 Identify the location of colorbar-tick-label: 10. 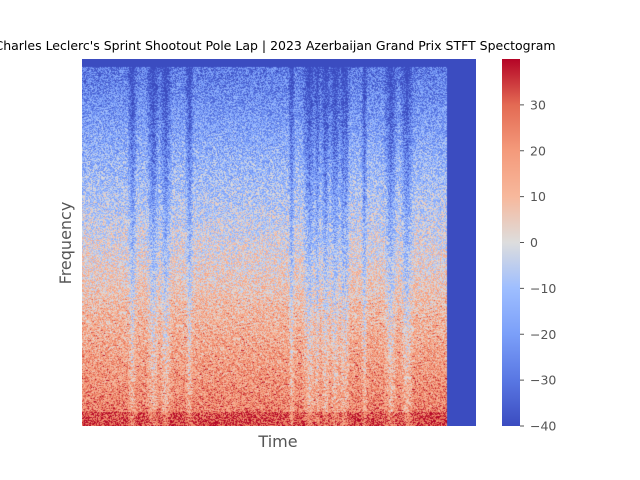
(538, 196).